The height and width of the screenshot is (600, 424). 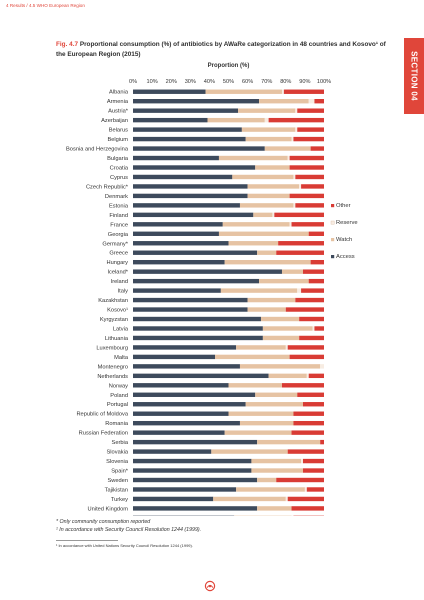 I want to click on section-tab: SECTION 04, so click(x=414, y=76).